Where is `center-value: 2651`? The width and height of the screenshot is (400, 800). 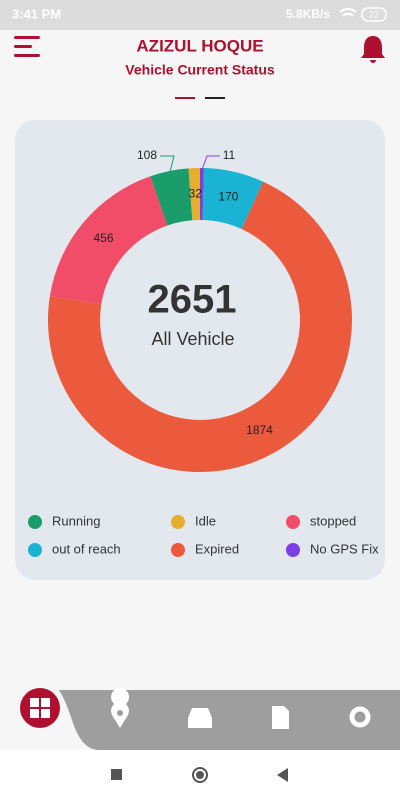
center-value: 2651 is located at coordinates (192, 300).